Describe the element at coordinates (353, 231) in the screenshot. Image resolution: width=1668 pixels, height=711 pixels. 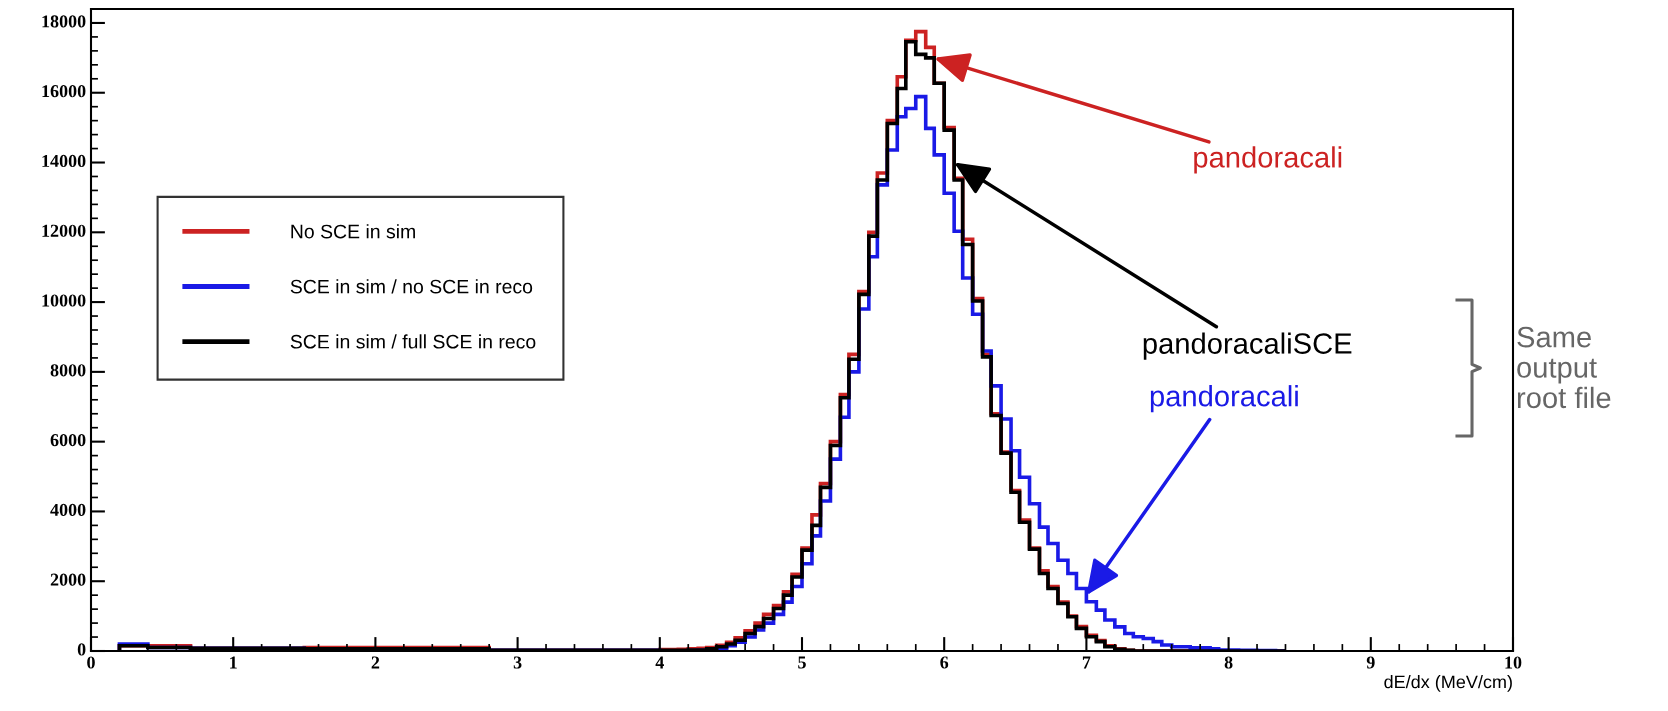
I see `legend-label: No SCE in sim` at that location.